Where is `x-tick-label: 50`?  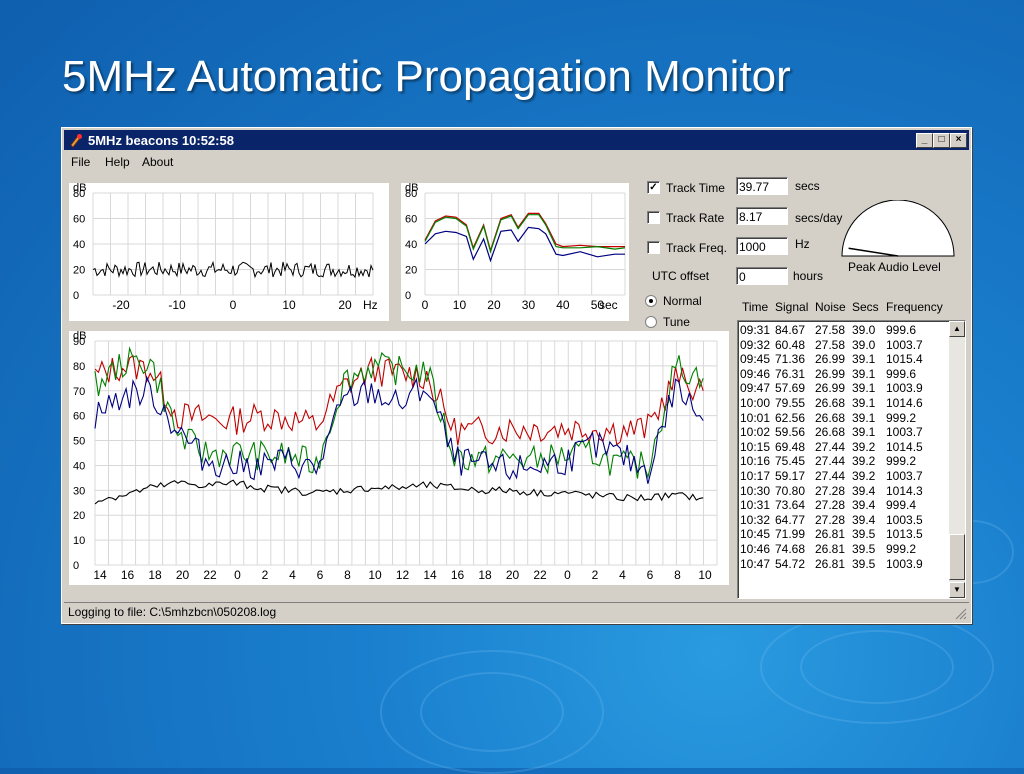 x-tick-label: 50 is located at coordinates (598, 305).